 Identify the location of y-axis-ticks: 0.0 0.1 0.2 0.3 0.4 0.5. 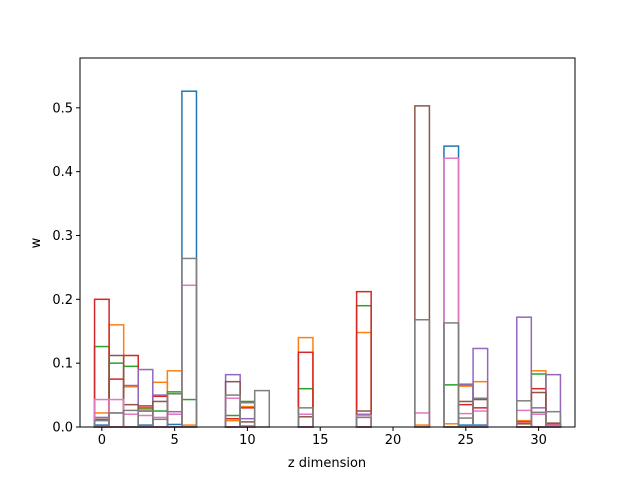
(66, 268).